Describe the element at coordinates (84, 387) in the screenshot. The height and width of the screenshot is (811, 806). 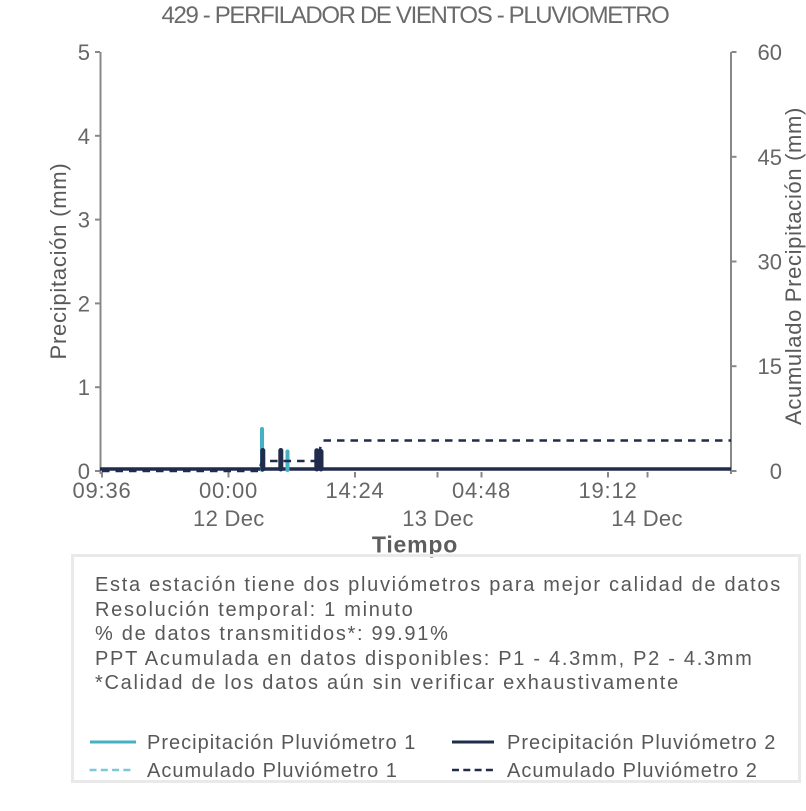
I see `svg-text: 1` at that location.